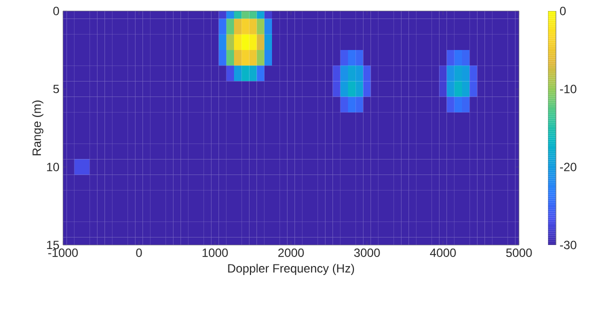 This screenshot has height=310, width=595. Describe the element at coordinates (63, 252) in the screenshot. I see `x-tick-label: -1000` at that location.